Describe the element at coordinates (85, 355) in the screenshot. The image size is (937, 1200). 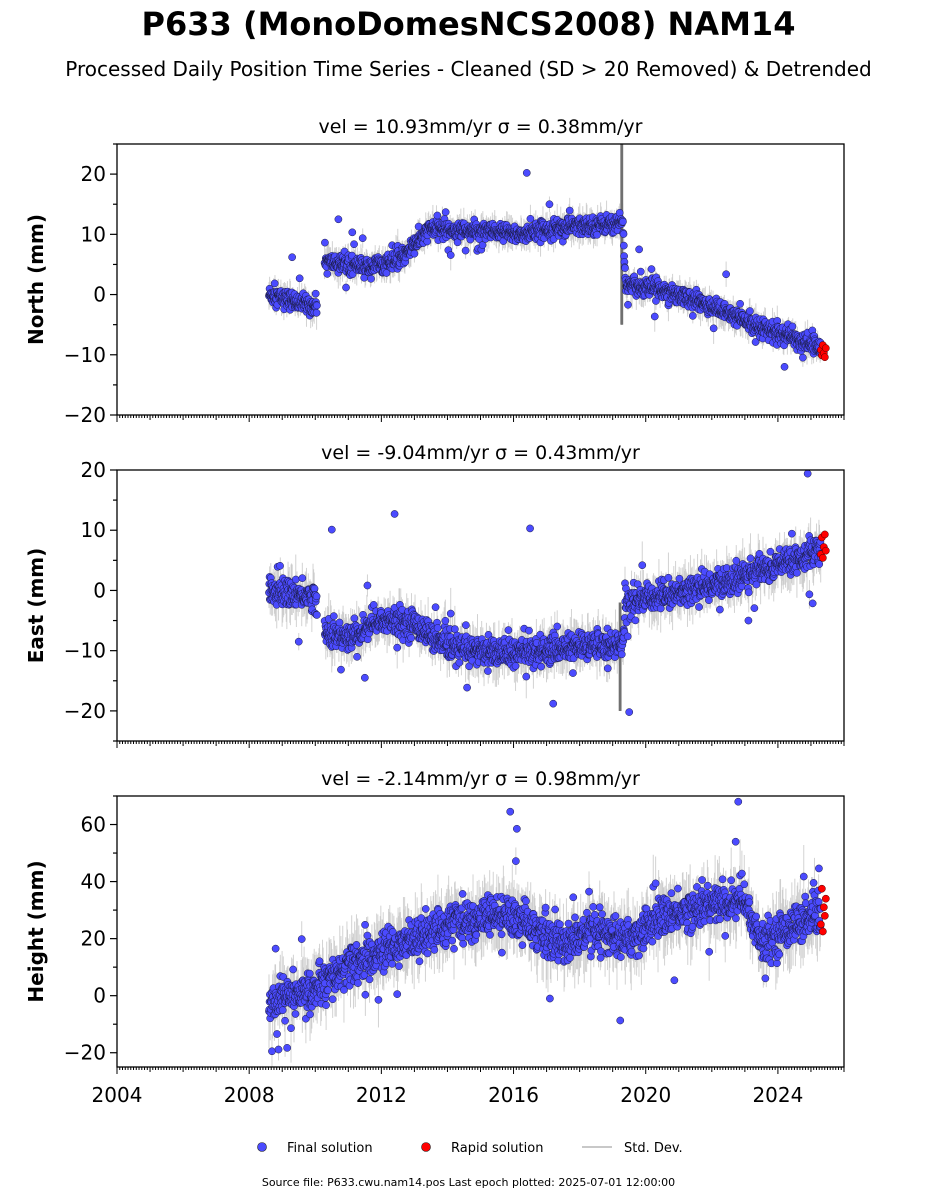
I see `y-tick-label: −10` at that location.